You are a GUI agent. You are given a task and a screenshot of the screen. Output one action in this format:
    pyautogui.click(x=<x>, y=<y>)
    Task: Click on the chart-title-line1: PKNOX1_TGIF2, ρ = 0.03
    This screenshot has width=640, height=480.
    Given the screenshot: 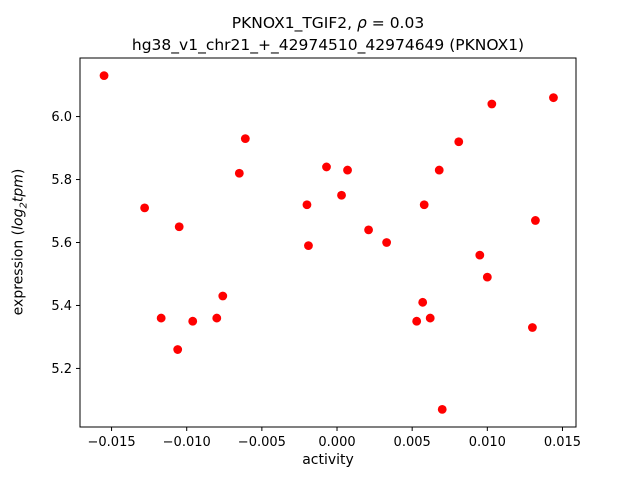 What is the action you would take?
    pyautogui.click(x=328, y=23)
    